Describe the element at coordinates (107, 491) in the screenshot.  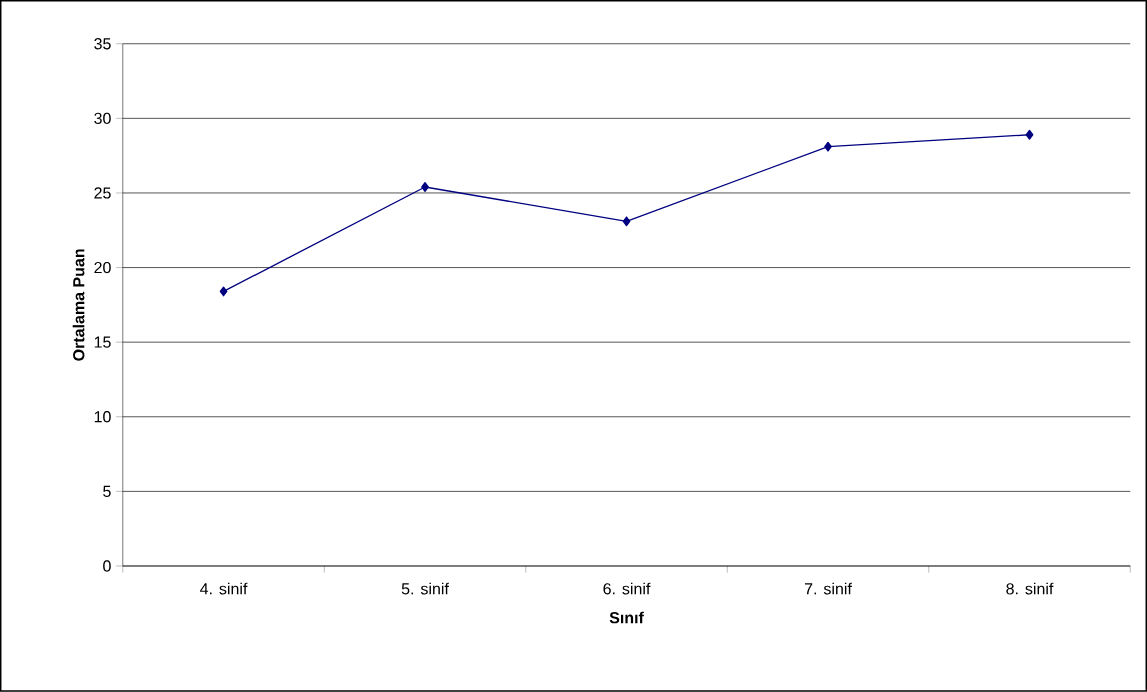
I see `y-tick-label: 5` at that location.